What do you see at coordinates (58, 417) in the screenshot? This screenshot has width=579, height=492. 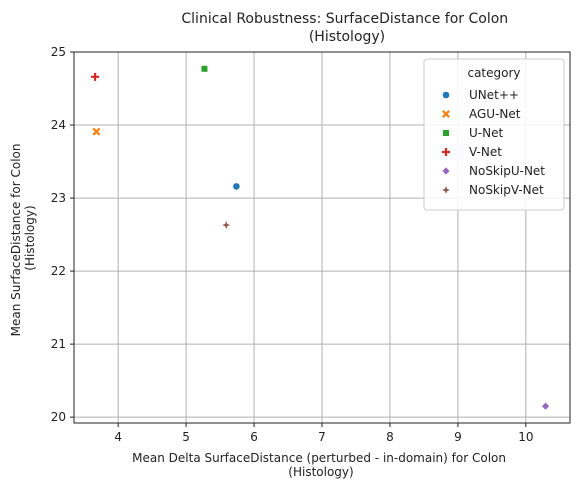 I see `y-tick-label: 20` at bounding box center [58, 417].